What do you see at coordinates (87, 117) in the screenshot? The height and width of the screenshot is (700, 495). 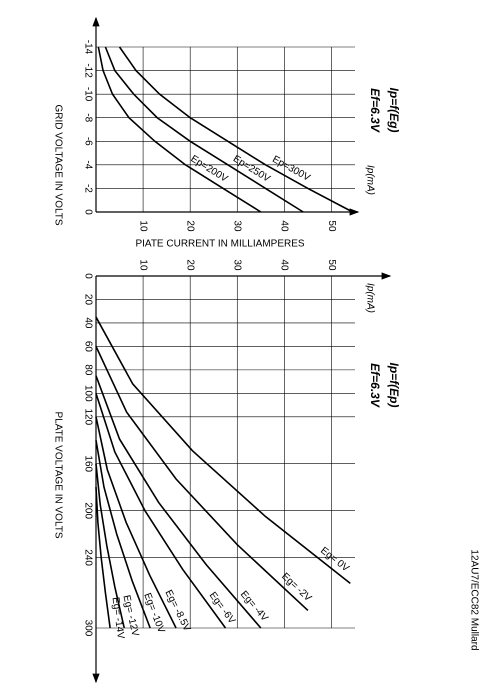 I see `x-tick-label: -8` at bounding box center [87, 117].